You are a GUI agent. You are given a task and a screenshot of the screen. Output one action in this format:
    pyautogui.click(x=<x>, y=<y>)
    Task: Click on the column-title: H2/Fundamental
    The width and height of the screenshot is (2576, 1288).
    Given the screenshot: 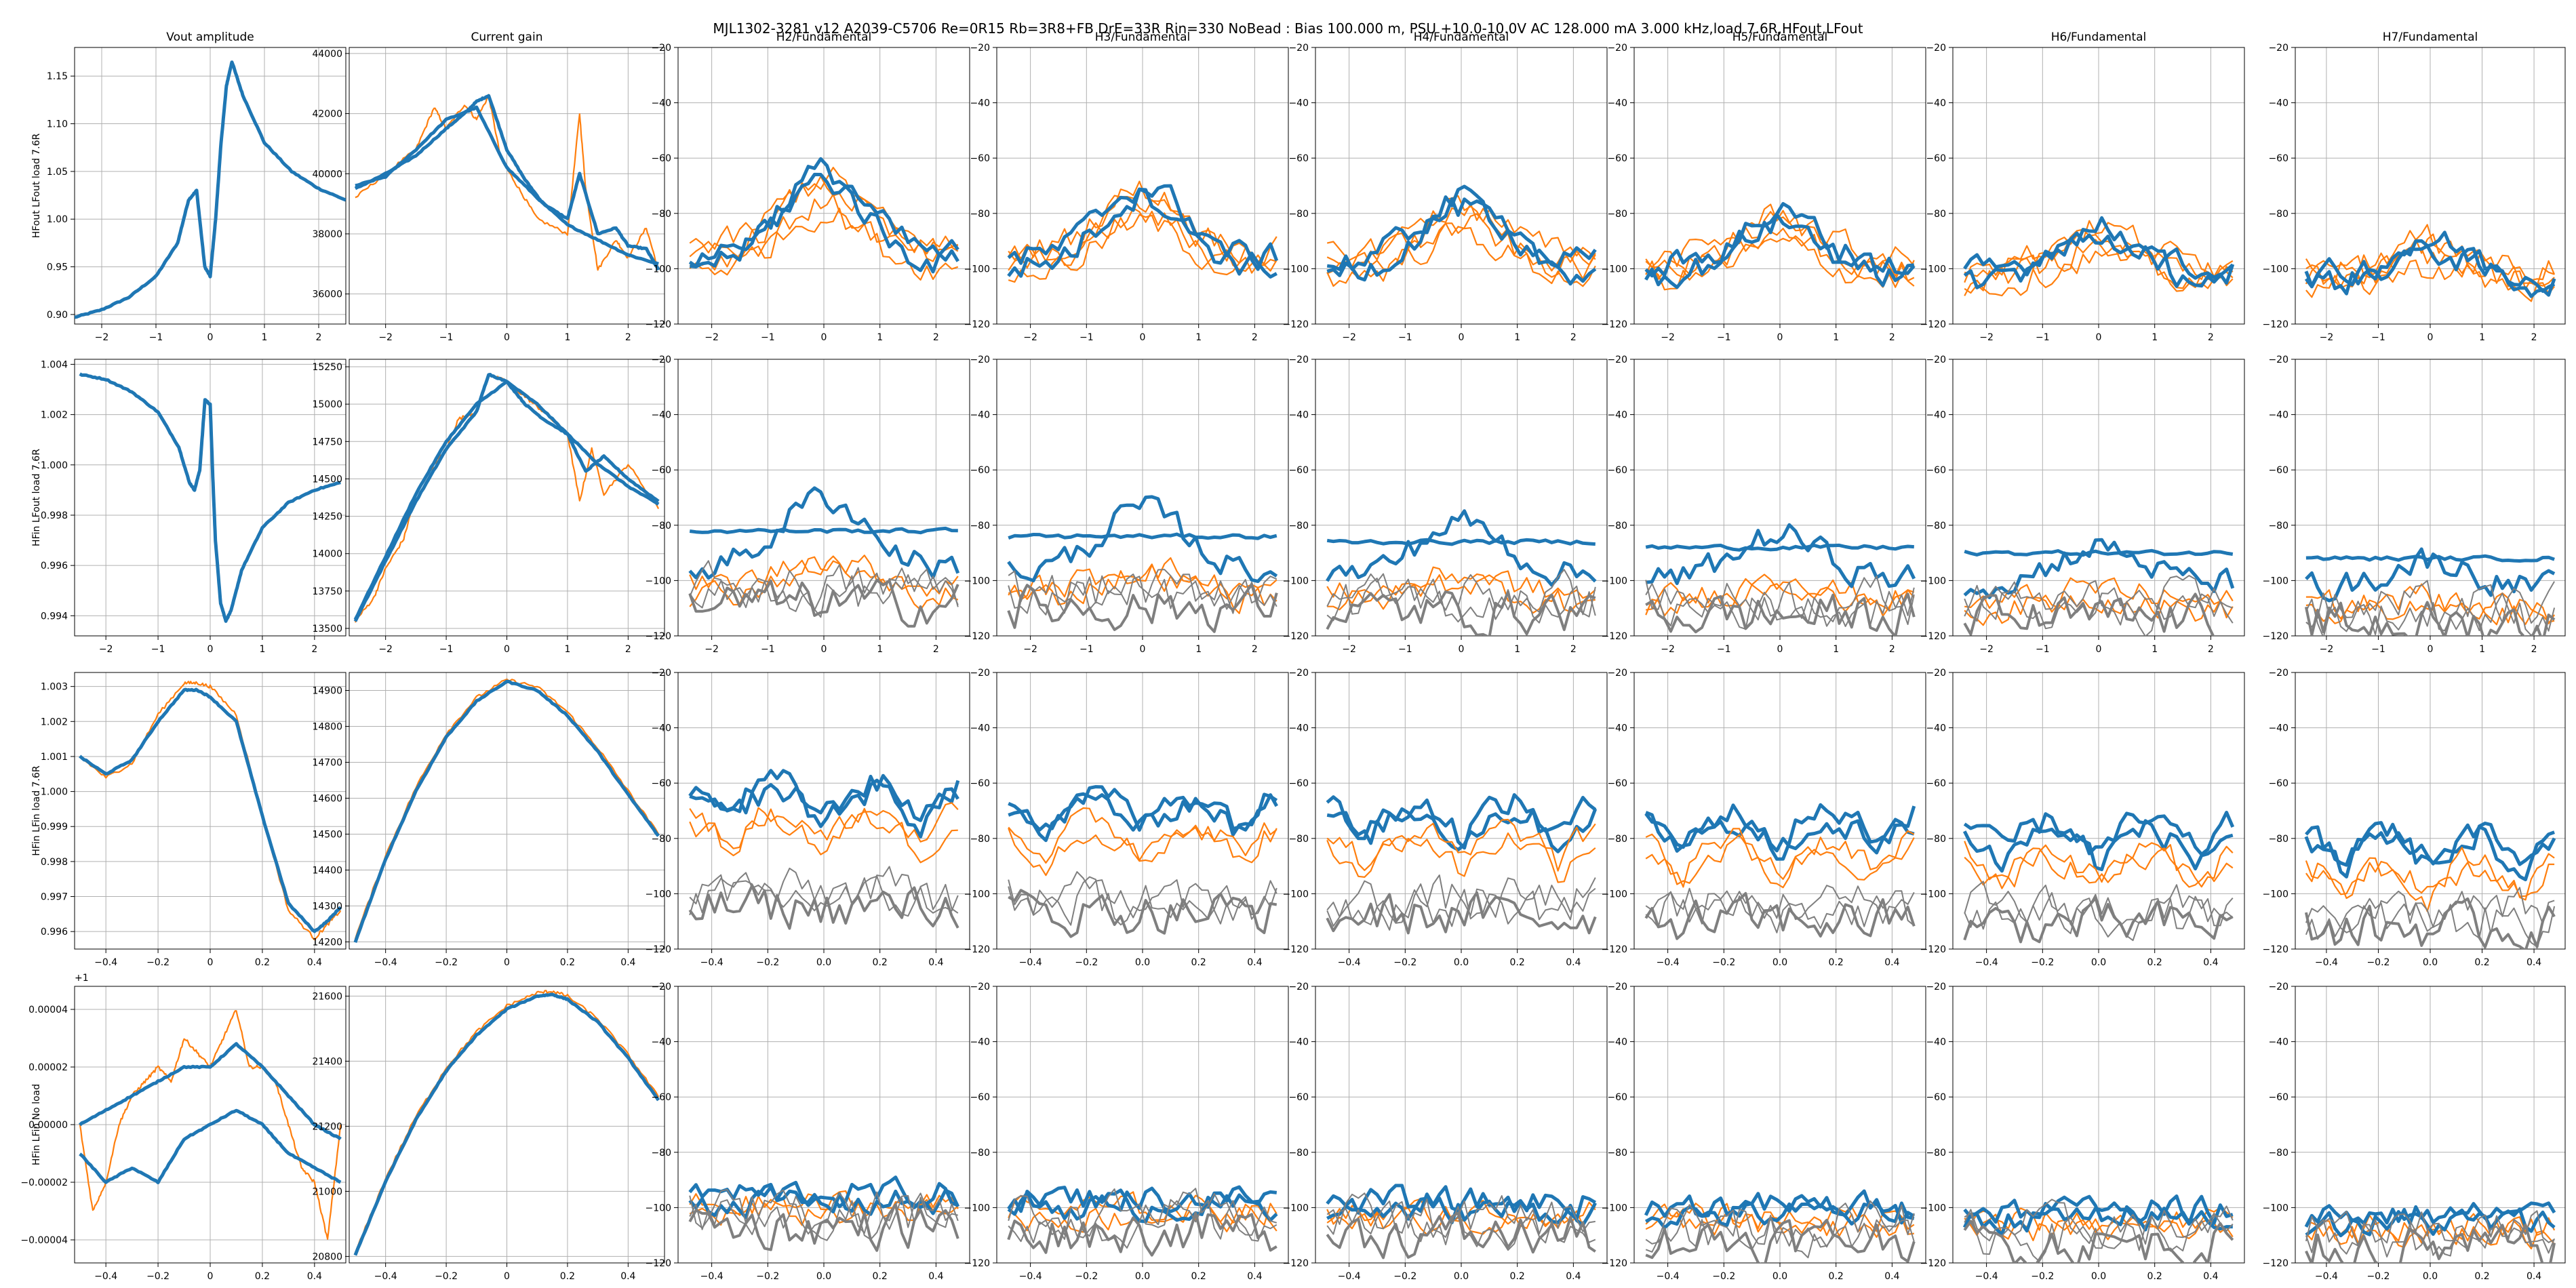 What is the action you would take?
    pyautogui.click(x=824, y=37)
    